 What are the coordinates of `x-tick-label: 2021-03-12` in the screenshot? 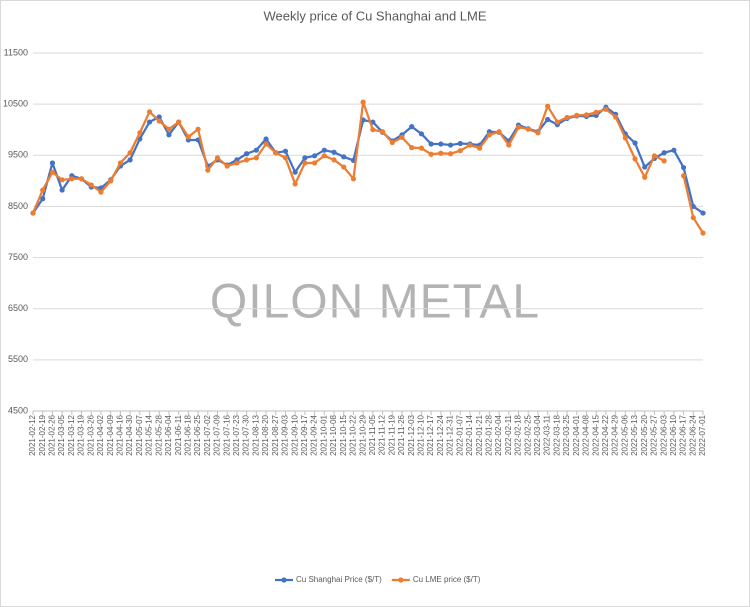 It's located at (71, 434).